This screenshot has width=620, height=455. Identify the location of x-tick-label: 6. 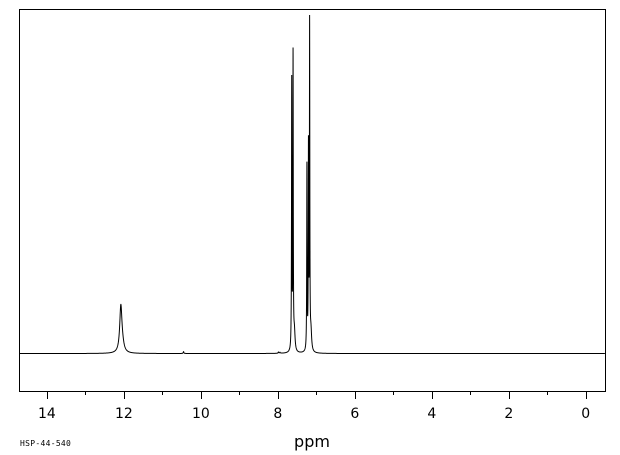
(354, 414).